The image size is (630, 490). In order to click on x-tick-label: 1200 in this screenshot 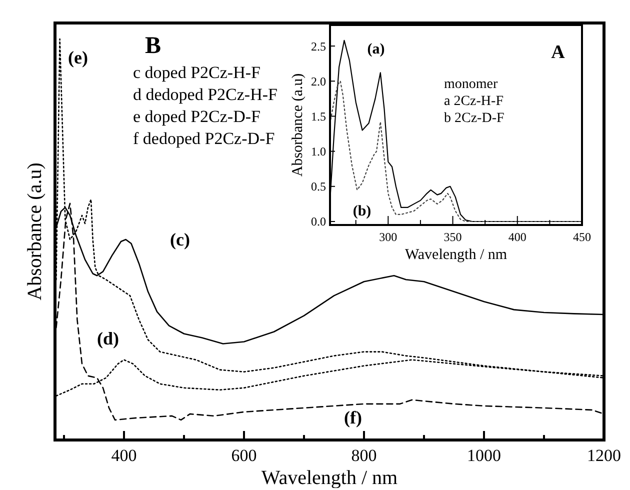, I will do `click(604, 455)`.